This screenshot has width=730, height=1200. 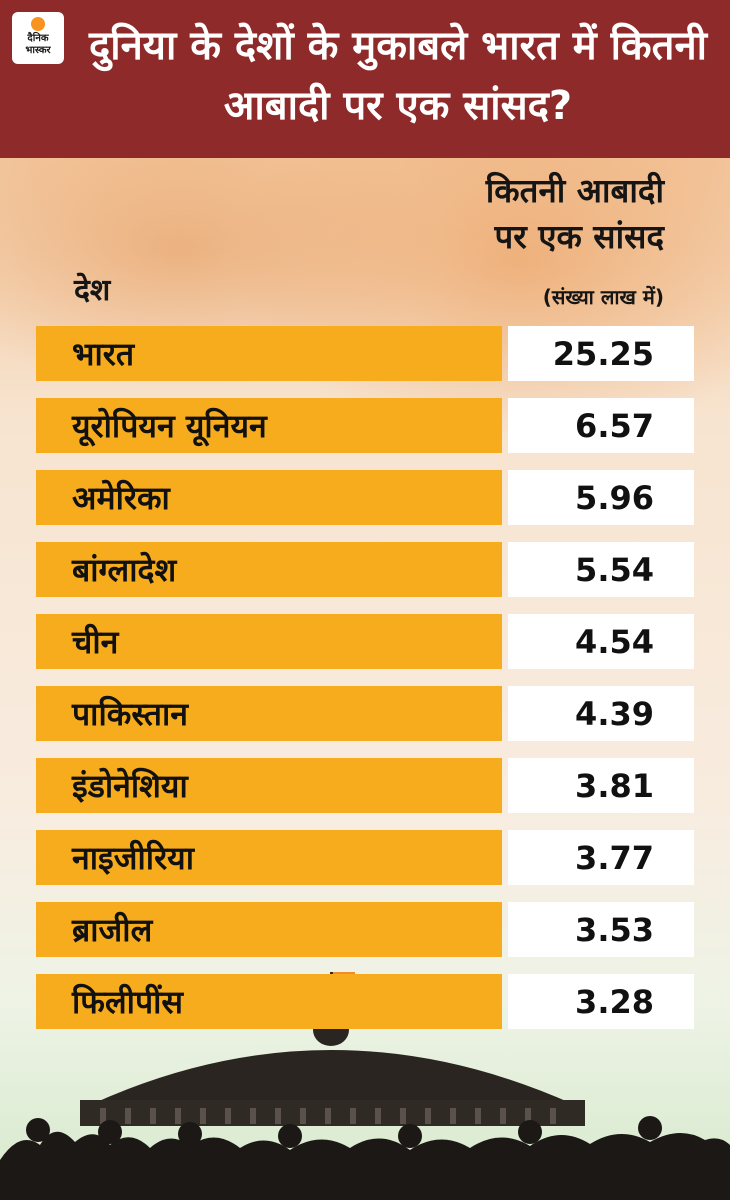 I want to click on country-cell: बांग्लादेश, so click(x=269, y=569).